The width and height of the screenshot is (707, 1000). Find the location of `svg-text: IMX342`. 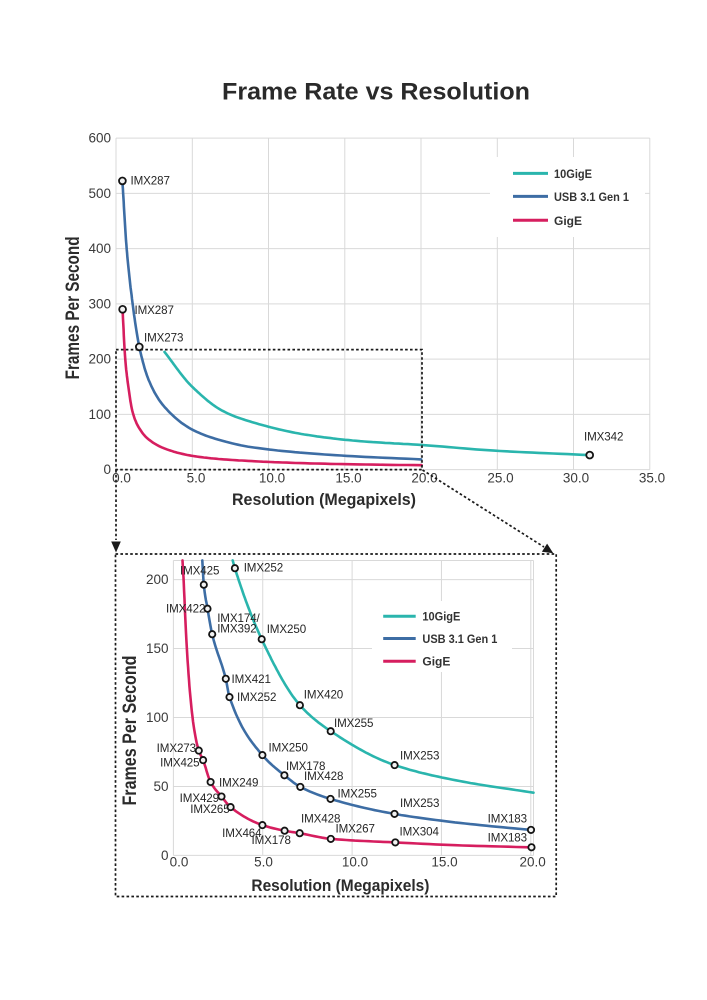

svg-text: IMX342 is located at coordinates (603, 437).